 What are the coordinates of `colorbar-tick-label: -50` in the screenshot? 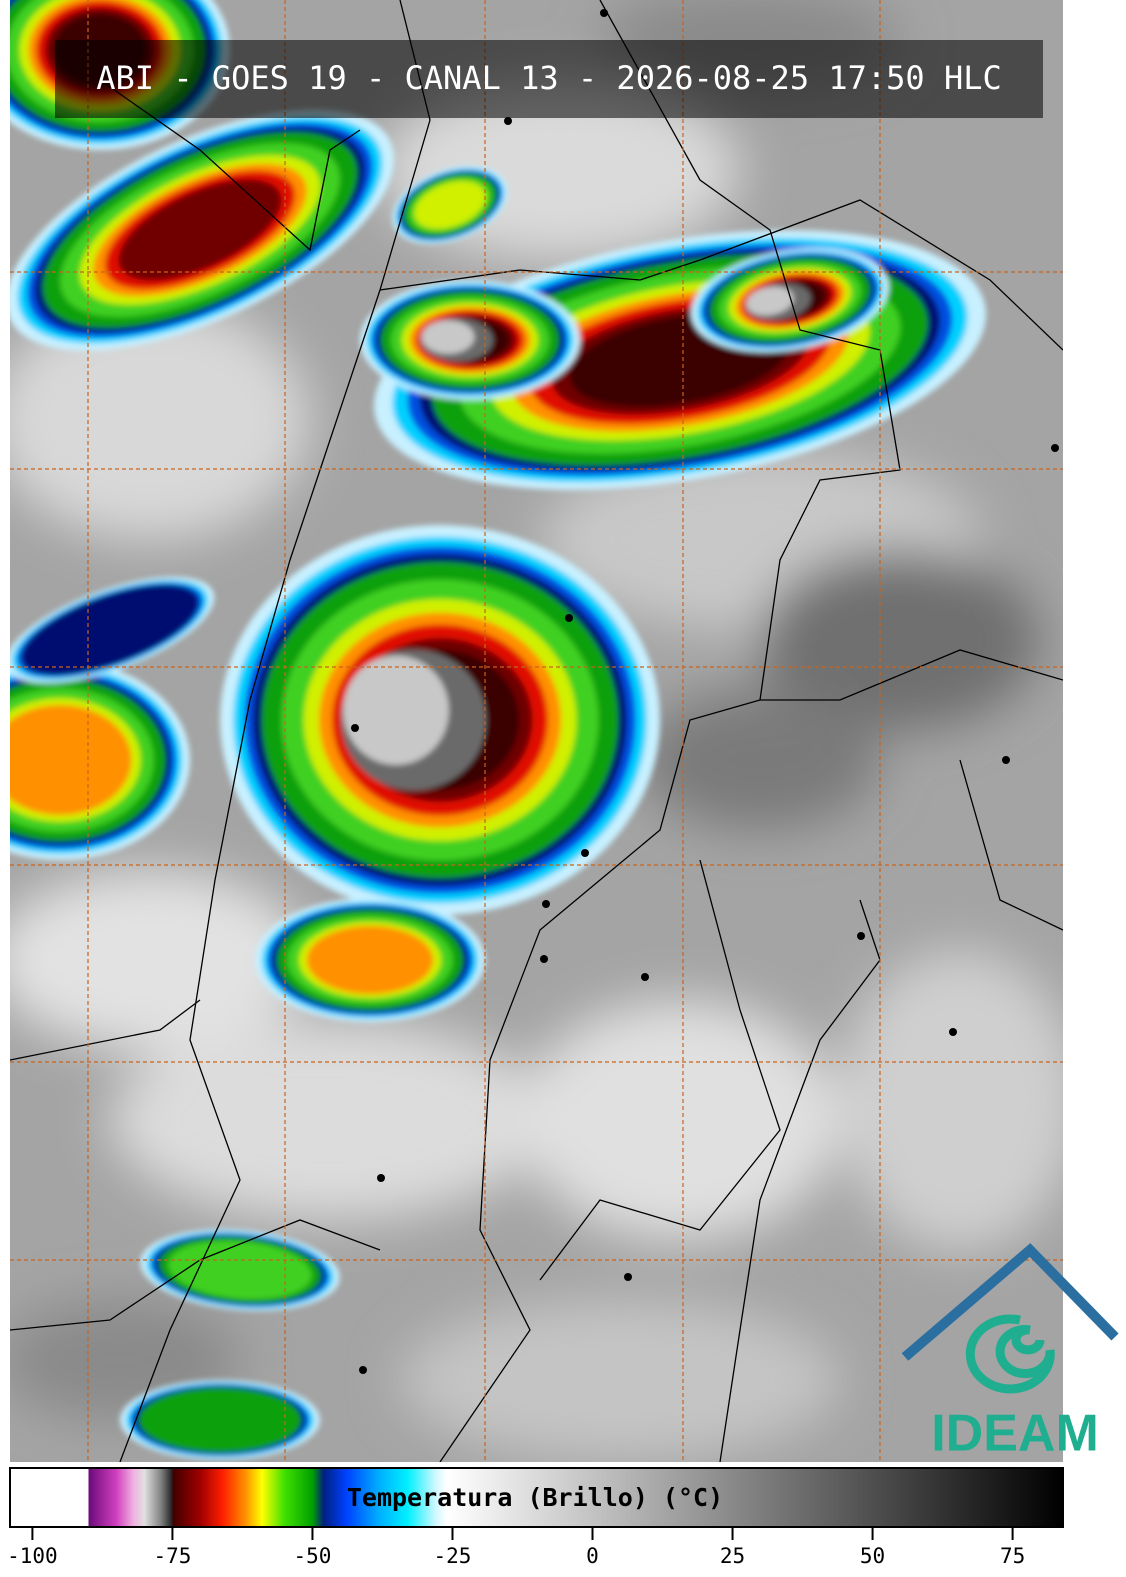 It's located at (312, 1556).